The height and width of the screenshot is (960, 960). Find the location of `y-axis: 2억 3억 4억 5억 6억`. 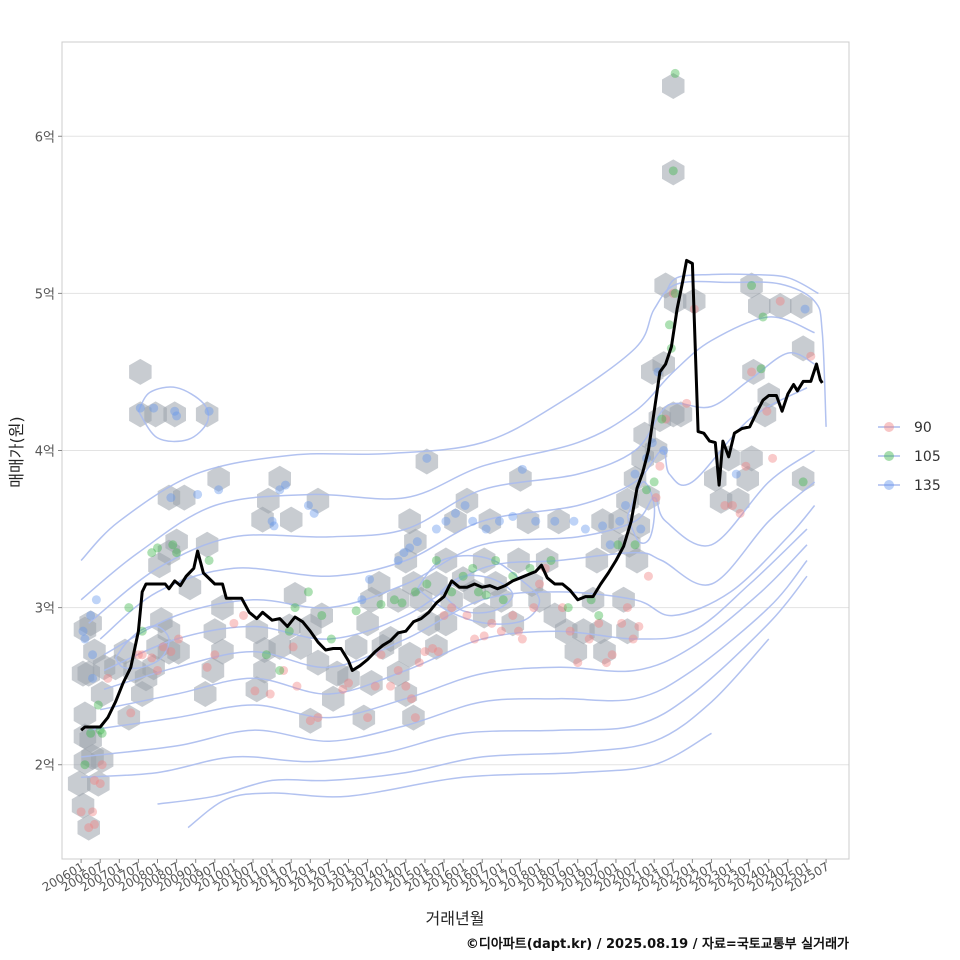

y-axis: 2억 3억 4억 5억 6억 is located at coordinates (48, 452).